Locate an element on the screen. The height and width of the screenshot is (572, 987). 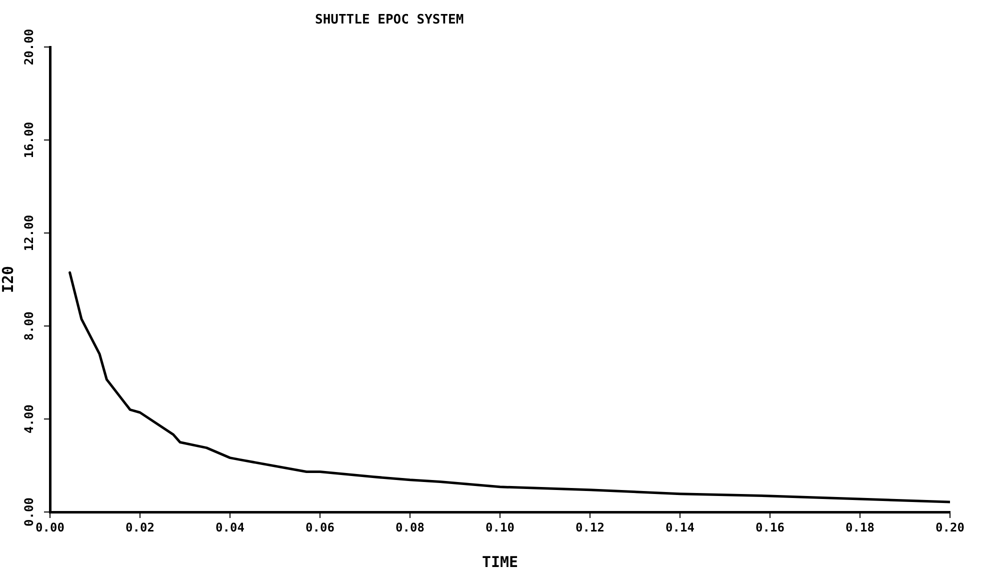
y-tick-label: 16.00 is located at coordinates (29, 140).